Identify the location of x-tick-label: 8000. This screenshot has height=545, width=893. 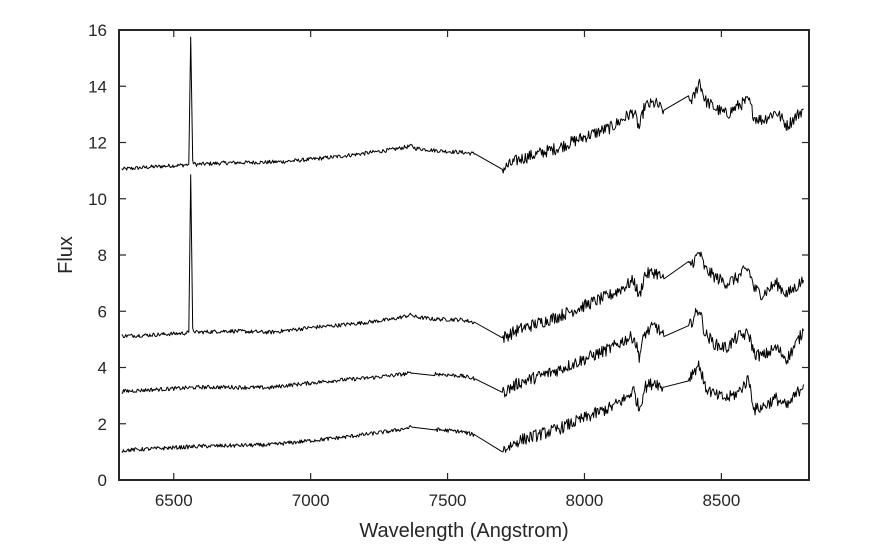
(585, 500).